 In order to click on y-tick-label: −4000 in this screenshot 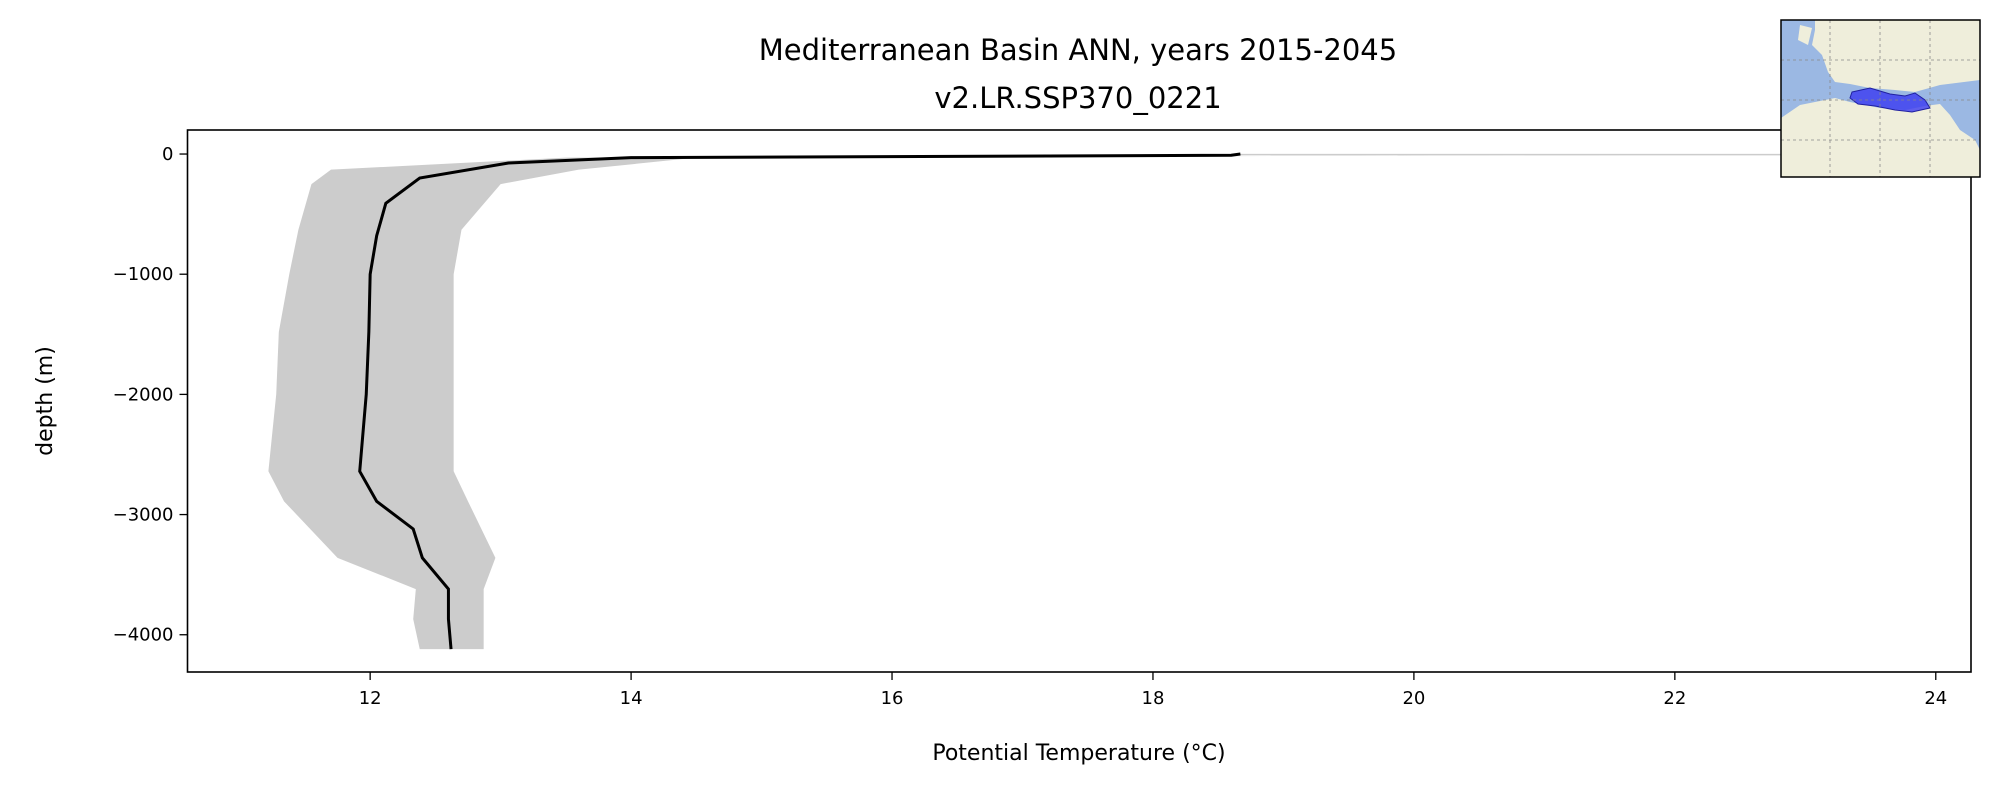, I will do `click(143, 635)`.